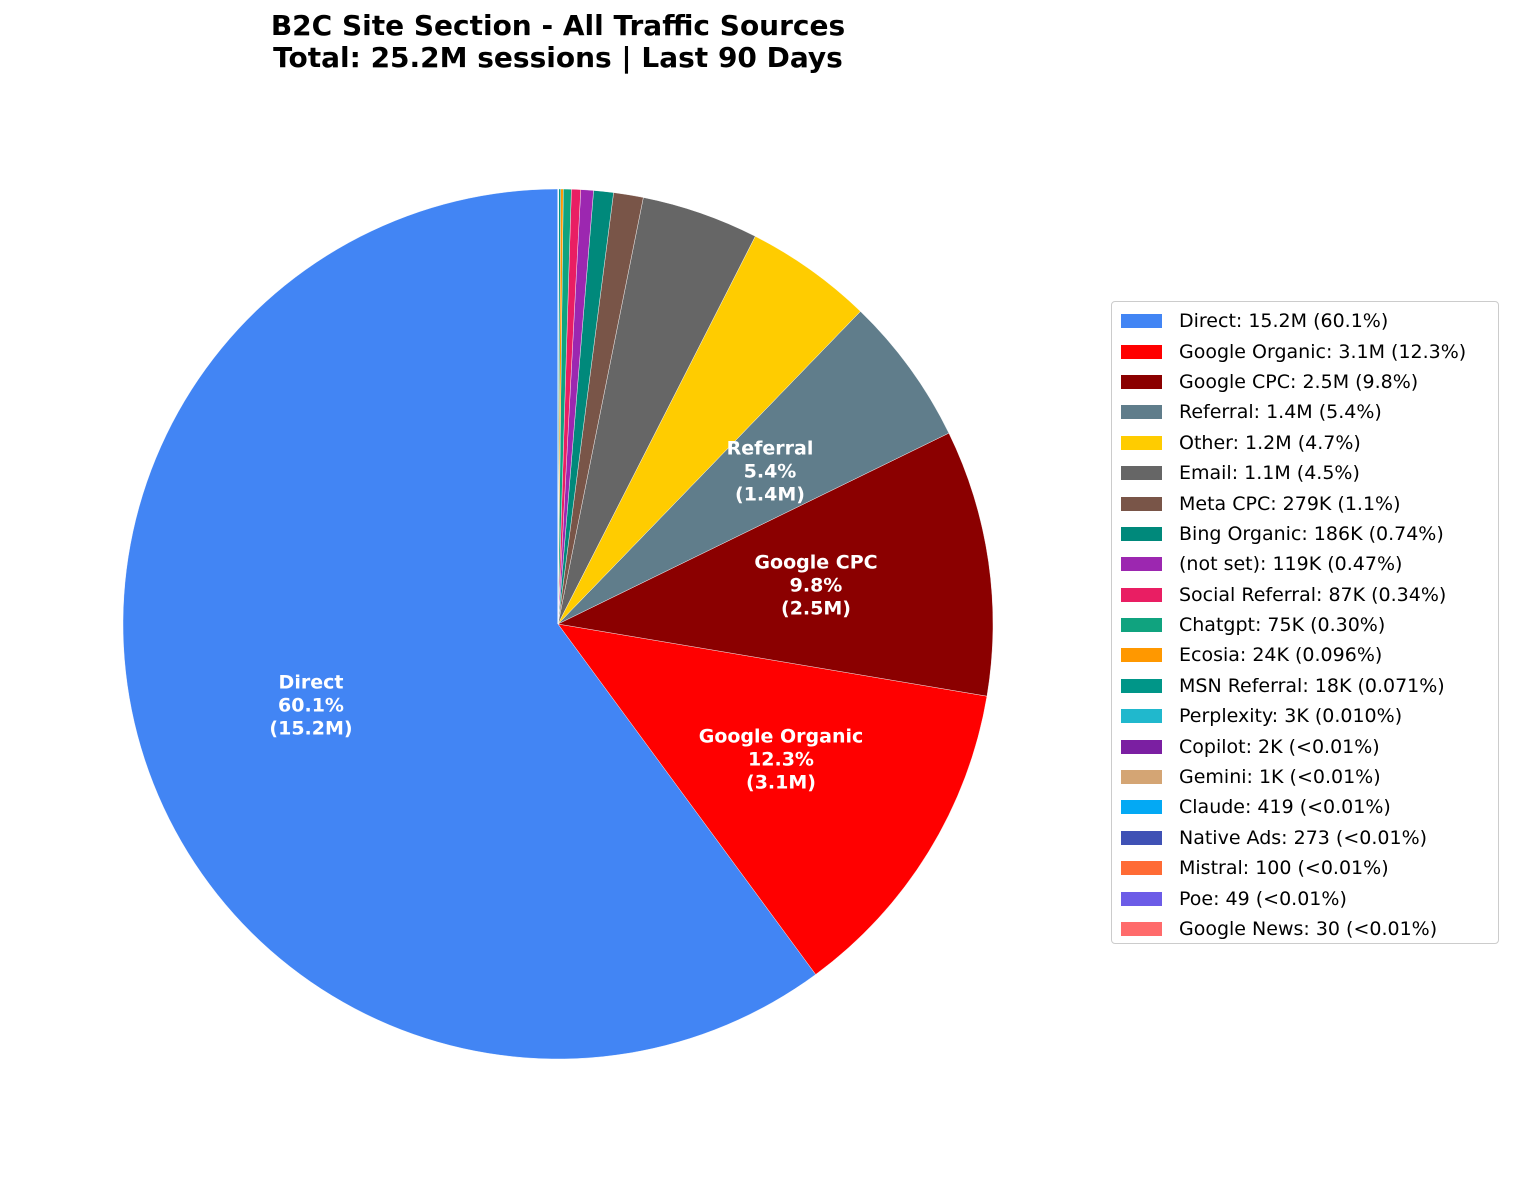 Image resolution: width=1517 pixels, height=1183 pixels. I want to click on pie-slice-google-organic, so click(772, 799).